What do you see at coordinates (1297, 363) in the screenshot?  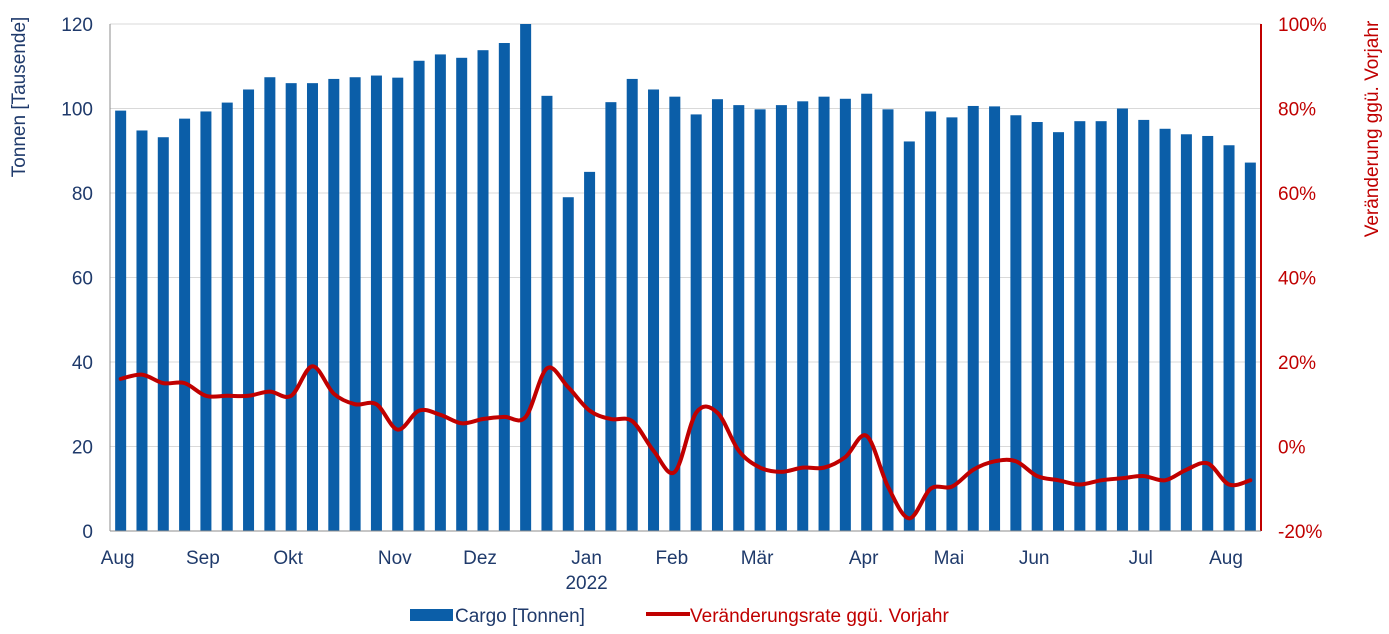 I see `y-right-tick-label: 20%` at bounding box center [1297, 363].